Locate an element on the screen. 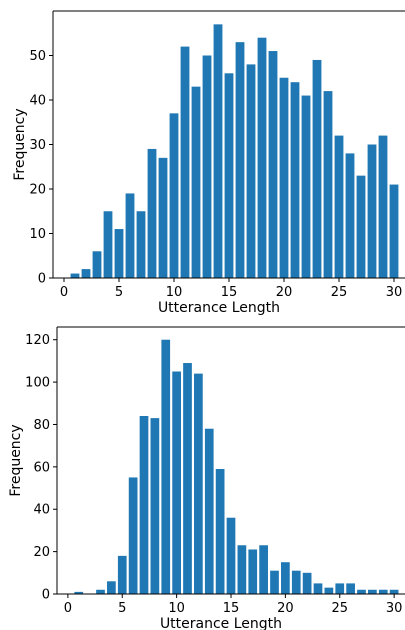  y-tick-label: 120 is located at coordinates (37, 340).